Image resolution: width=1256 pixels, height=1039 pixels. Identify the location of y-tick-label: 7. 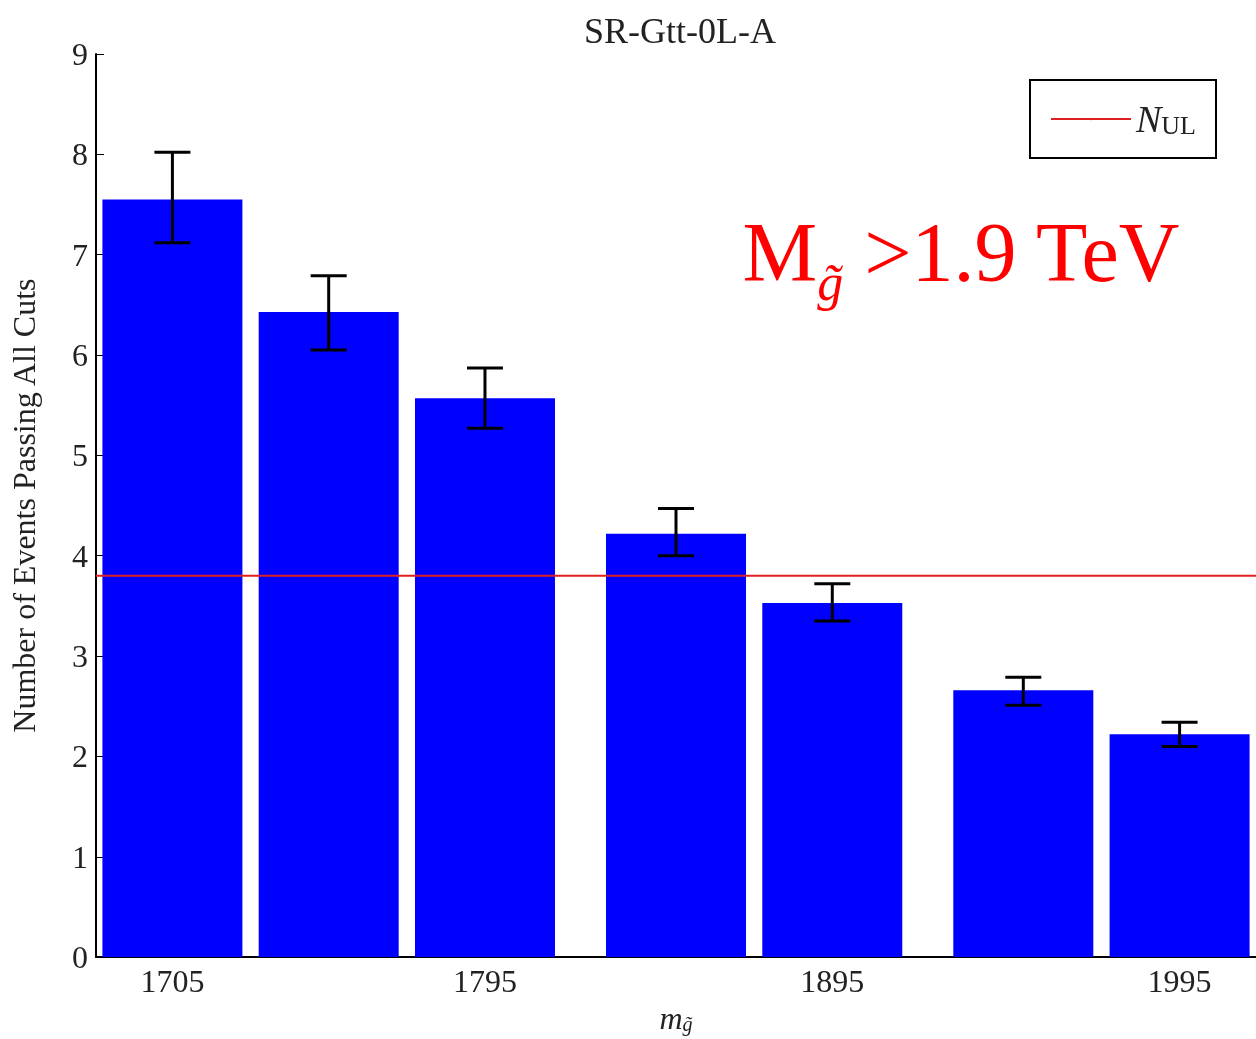
(80, 254).